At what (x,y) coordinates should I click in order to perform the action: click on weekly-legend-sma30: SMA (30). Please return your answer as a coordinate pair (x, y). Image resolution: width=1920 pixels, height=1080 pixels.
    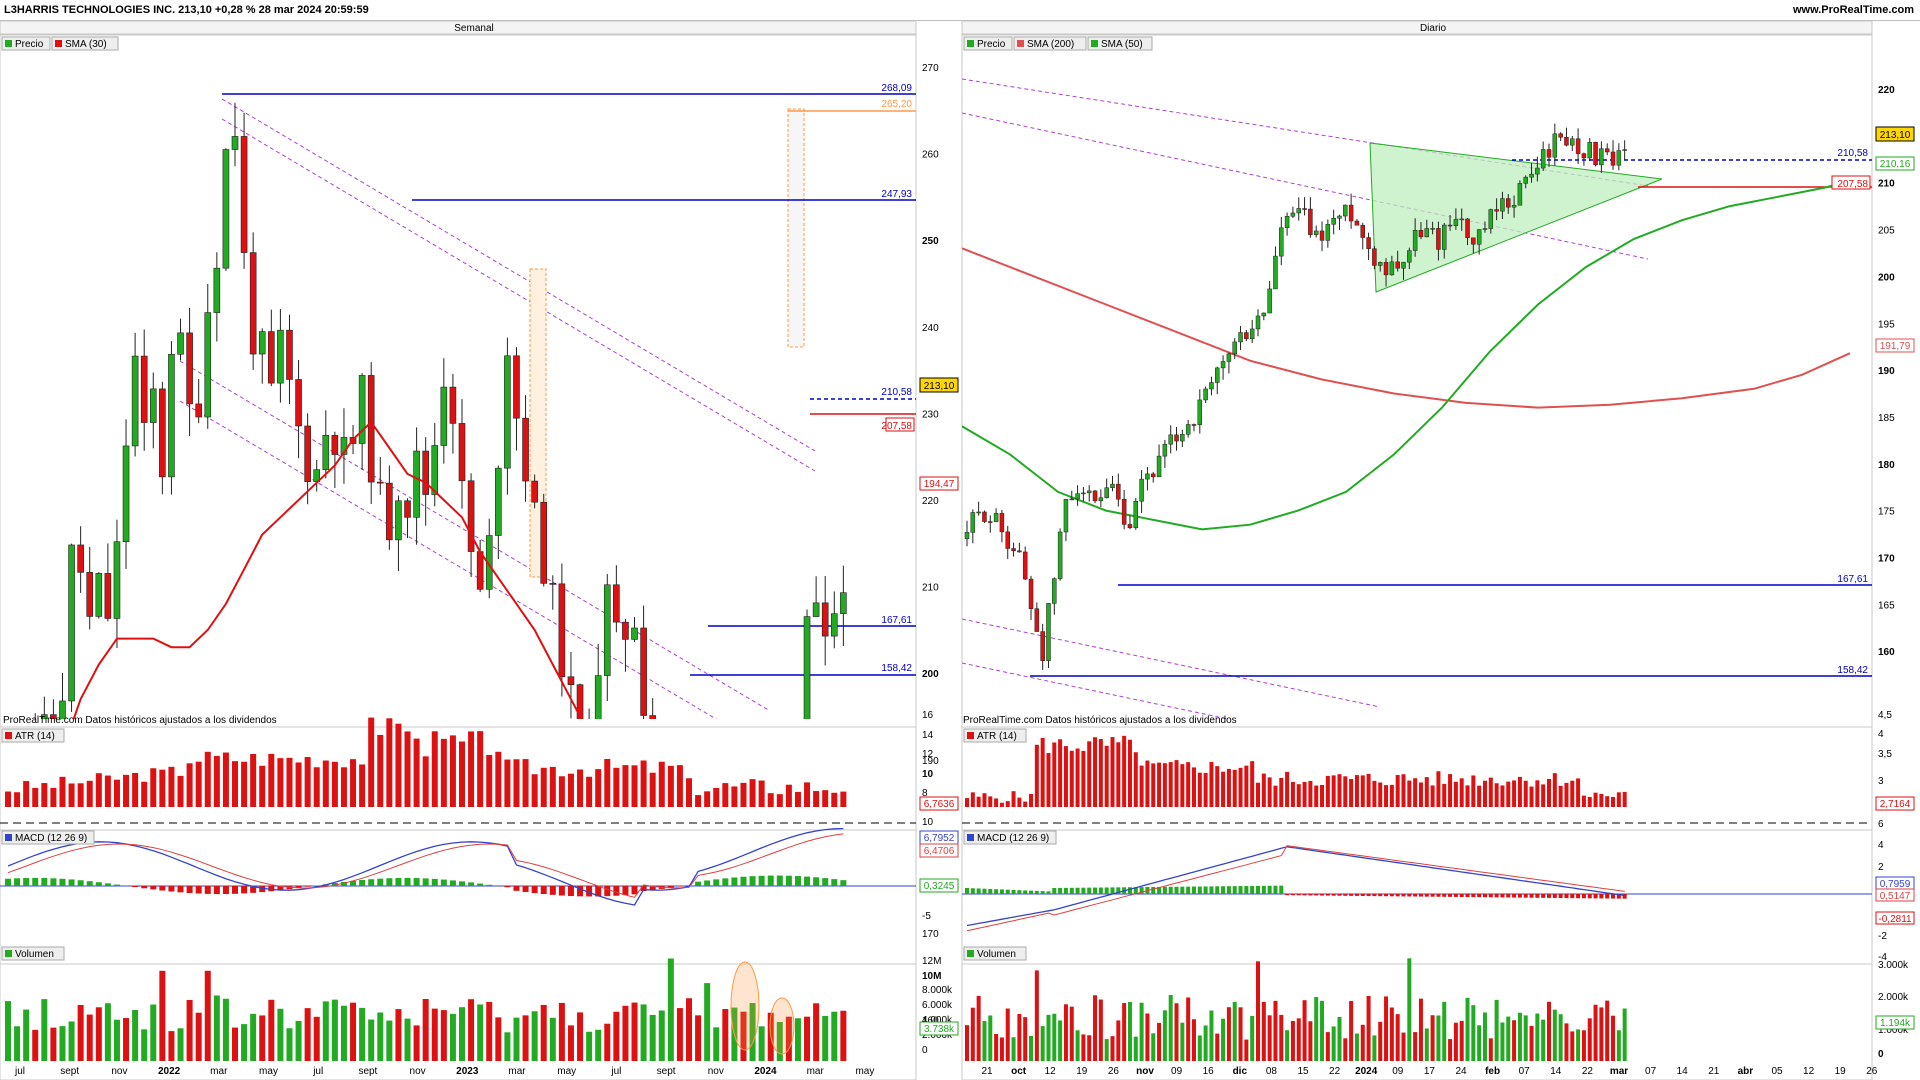
    Looking at the image, I should click on (86, 44).